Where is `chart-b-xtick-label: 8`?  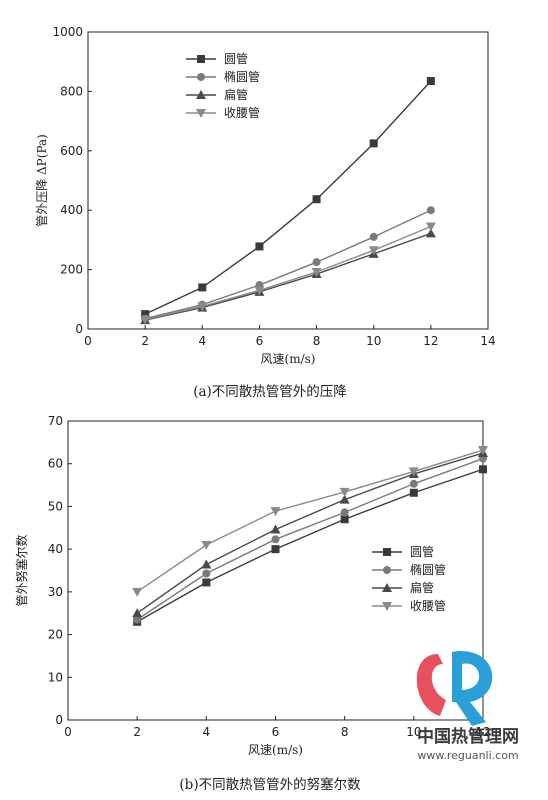
chart-b-xtick-label: 8 is located at coordinates (345, 732).